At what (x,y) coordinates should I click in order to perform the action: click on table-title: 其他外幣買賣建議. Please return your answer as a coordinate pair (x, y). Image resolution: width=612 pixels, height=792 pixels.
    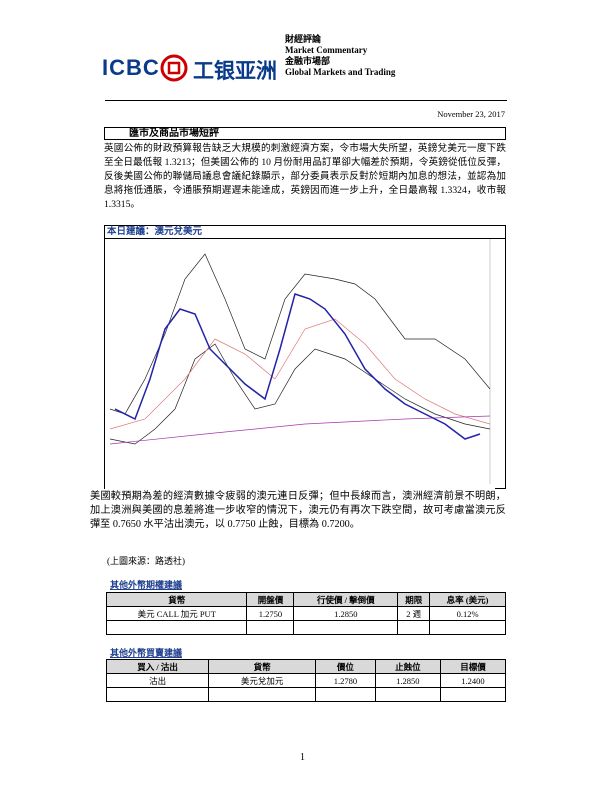
    Looking at the image, I should click on (146, 653).